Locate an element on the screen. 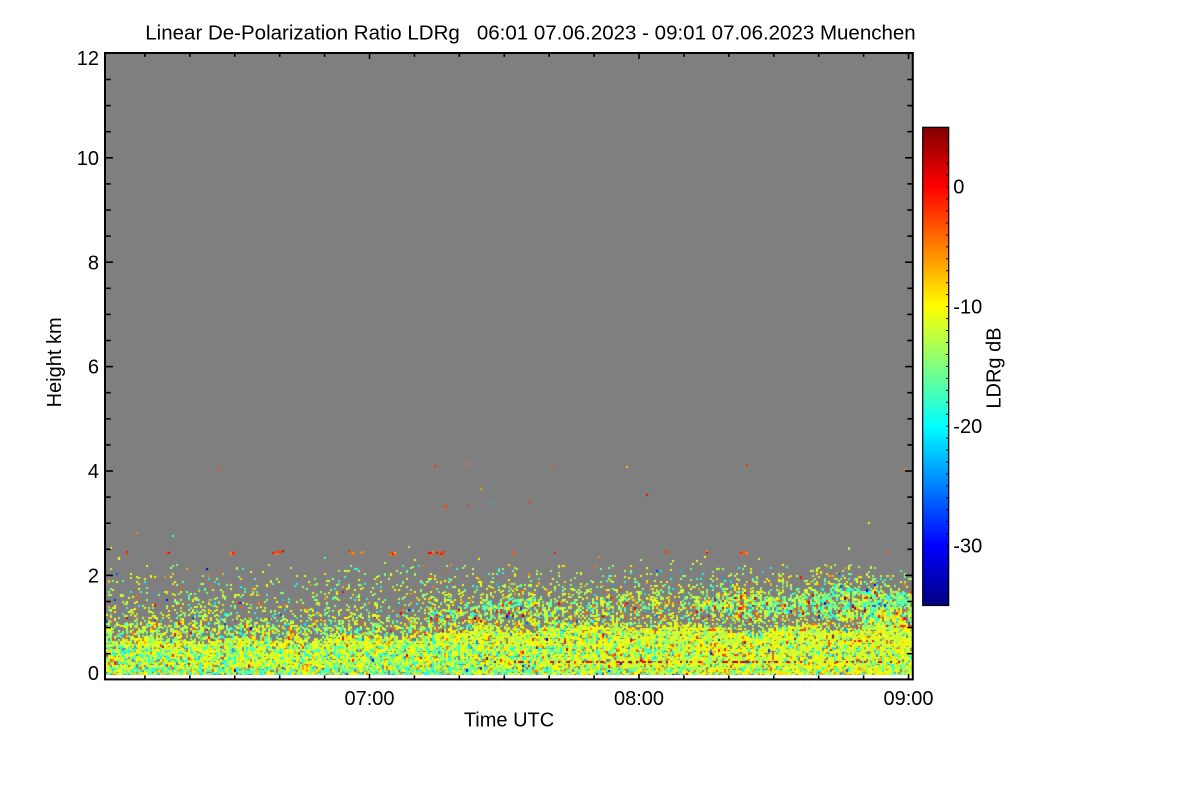  svg-text: -10 is located at coordinates (967, 308).